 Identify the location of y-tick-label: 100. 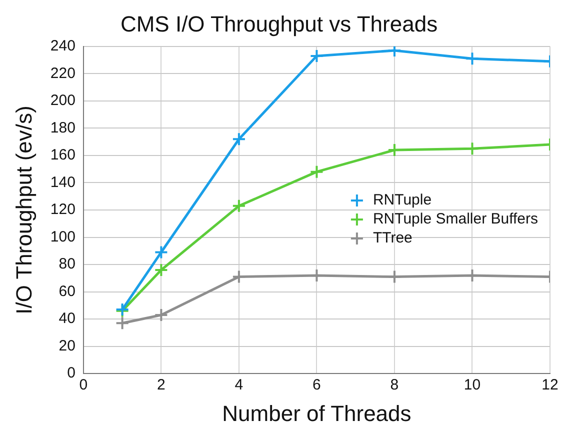
(63, 237).